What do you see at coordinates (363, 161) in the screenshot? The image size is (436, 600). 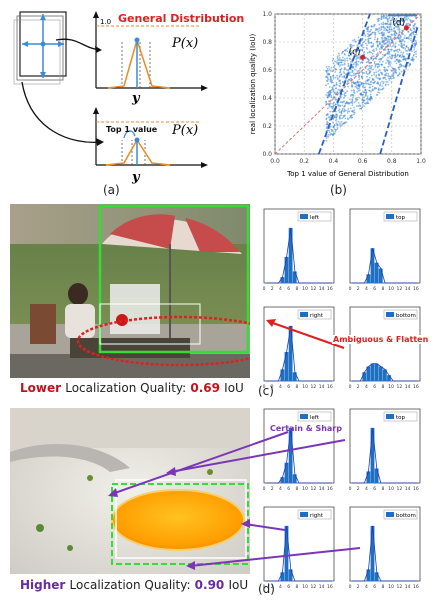 I see `x-tick-label: 0.6` at bounding box center [363, 161].